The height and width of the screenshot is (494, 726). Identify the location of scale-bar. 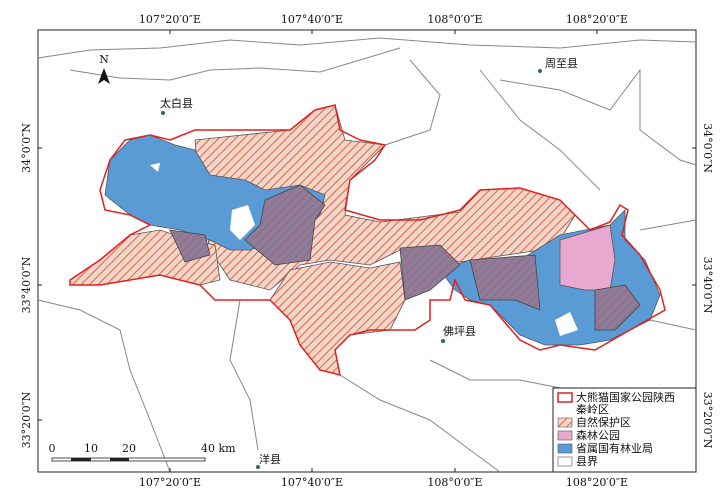
(128, 459).